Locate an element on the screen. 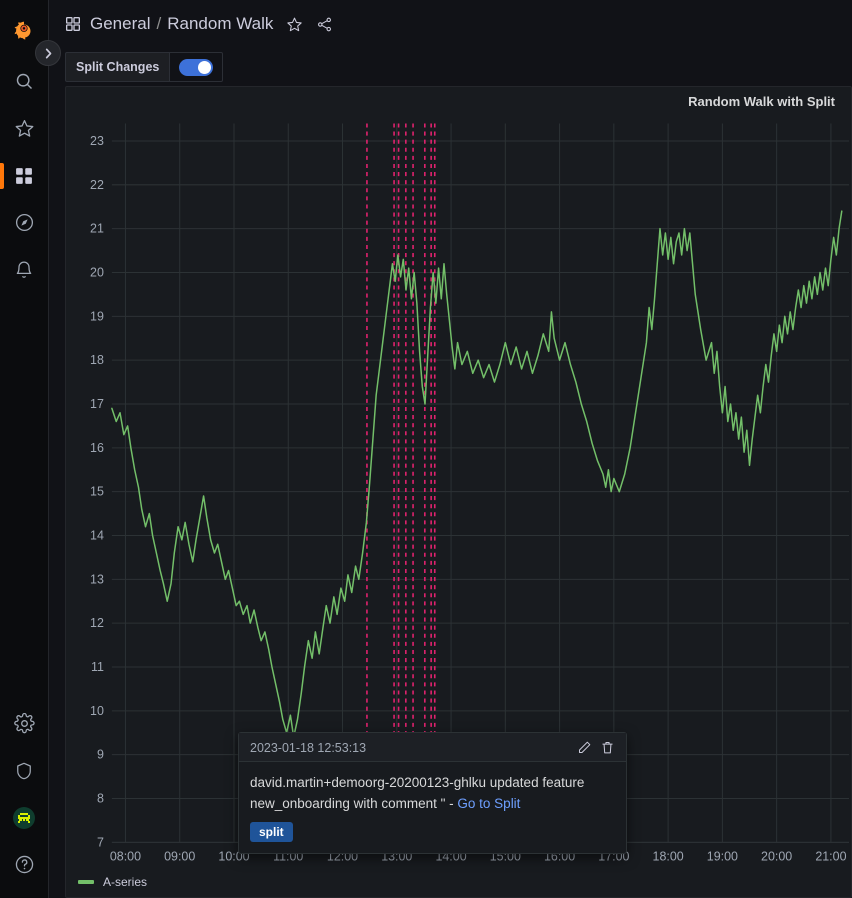 This screenshot has height=898, width=852. svg-text: 08:00 is located at coordinates (125, 856).